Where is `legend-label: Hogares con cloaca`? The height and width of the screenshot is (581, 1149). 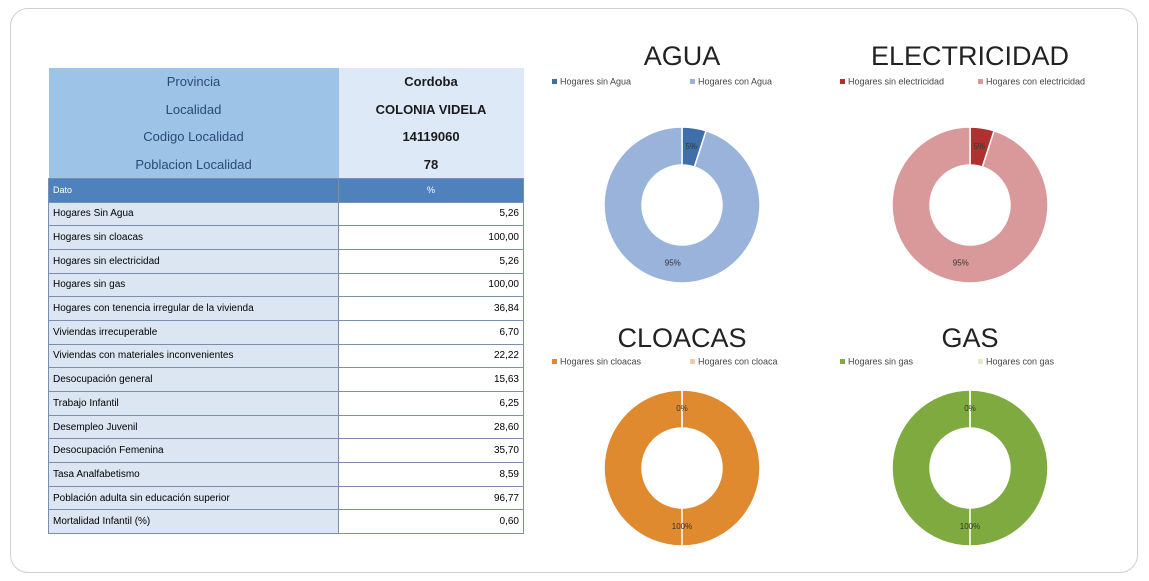 legend-label: Hogares con cloaca is located at coordinates (738, 361).